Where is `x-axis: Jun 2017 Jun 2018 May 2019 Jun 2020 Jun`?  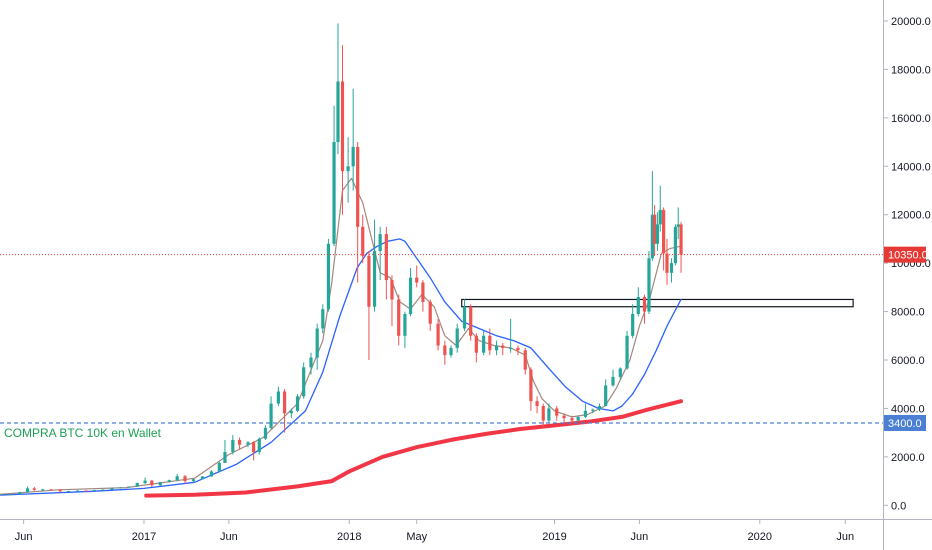 x-axis: Jun 2017 Jun 2018 May 2019 Jun 2020 Jun is located at coordinates (434, 531).